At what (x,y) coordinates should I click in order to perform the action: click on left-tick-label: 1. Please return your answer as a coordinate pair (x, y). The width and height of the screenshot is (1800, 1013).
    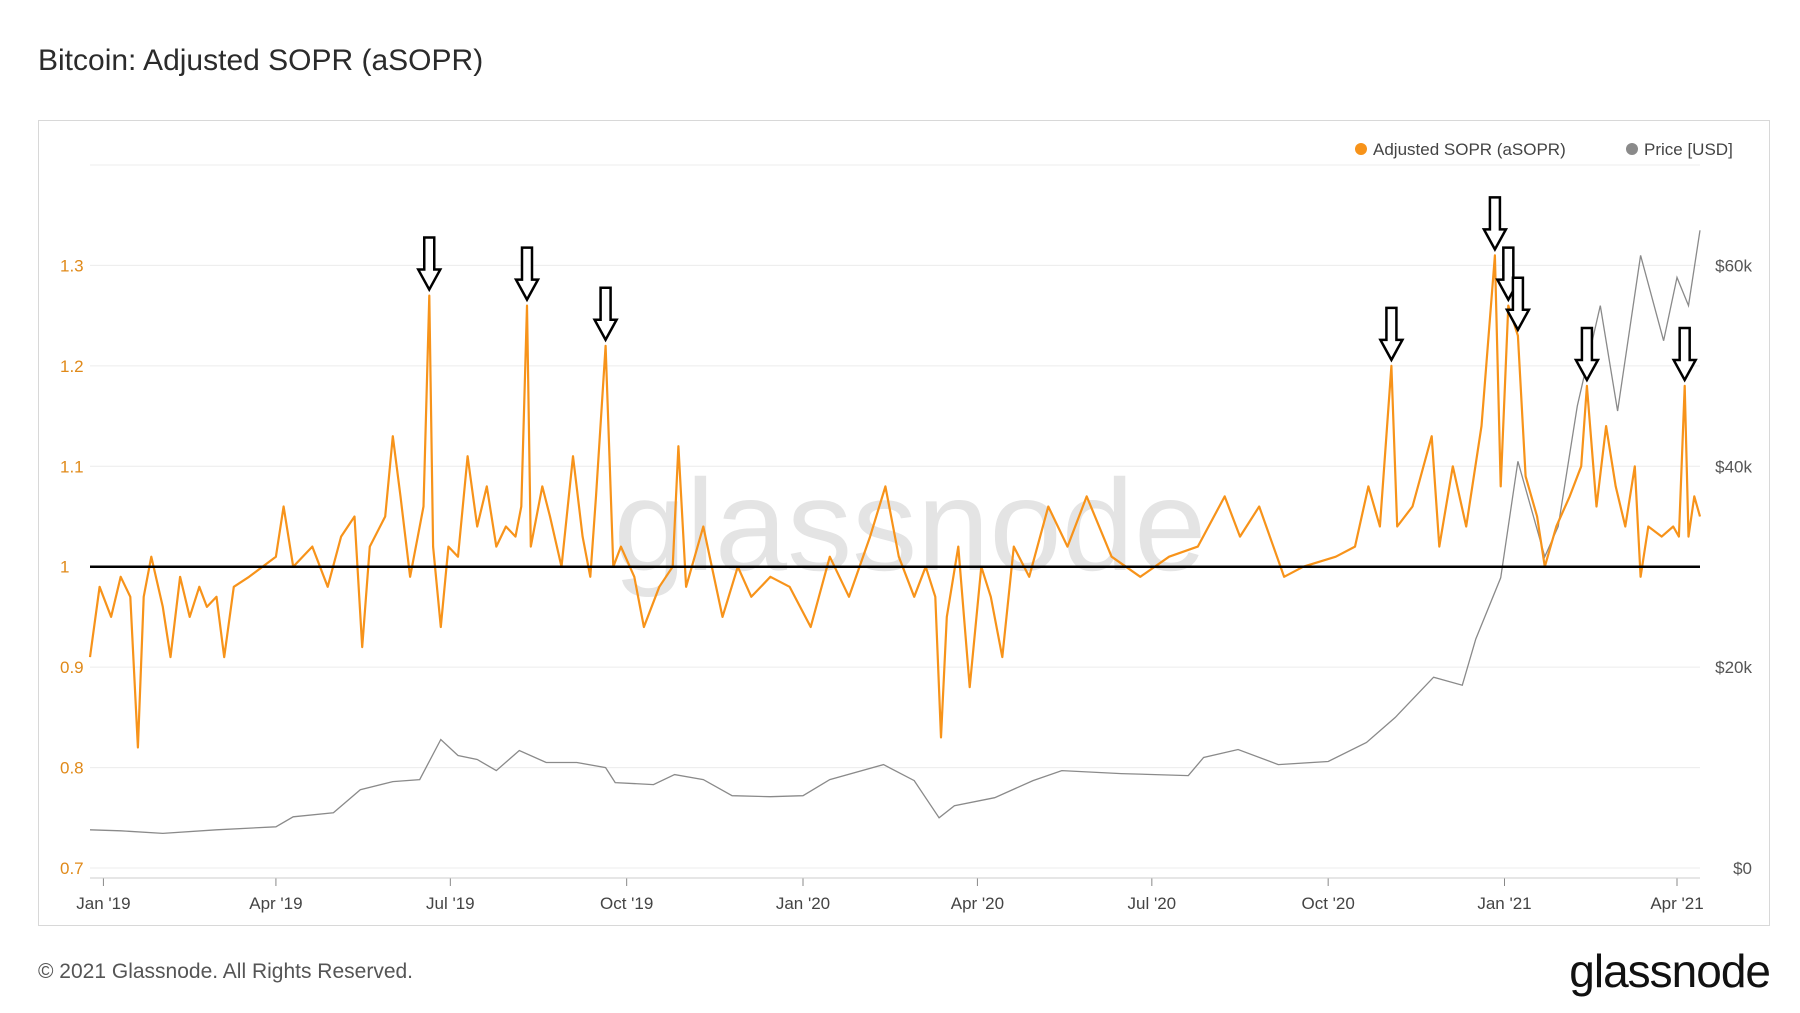
    Looking at the image, I should click on (64, 567).